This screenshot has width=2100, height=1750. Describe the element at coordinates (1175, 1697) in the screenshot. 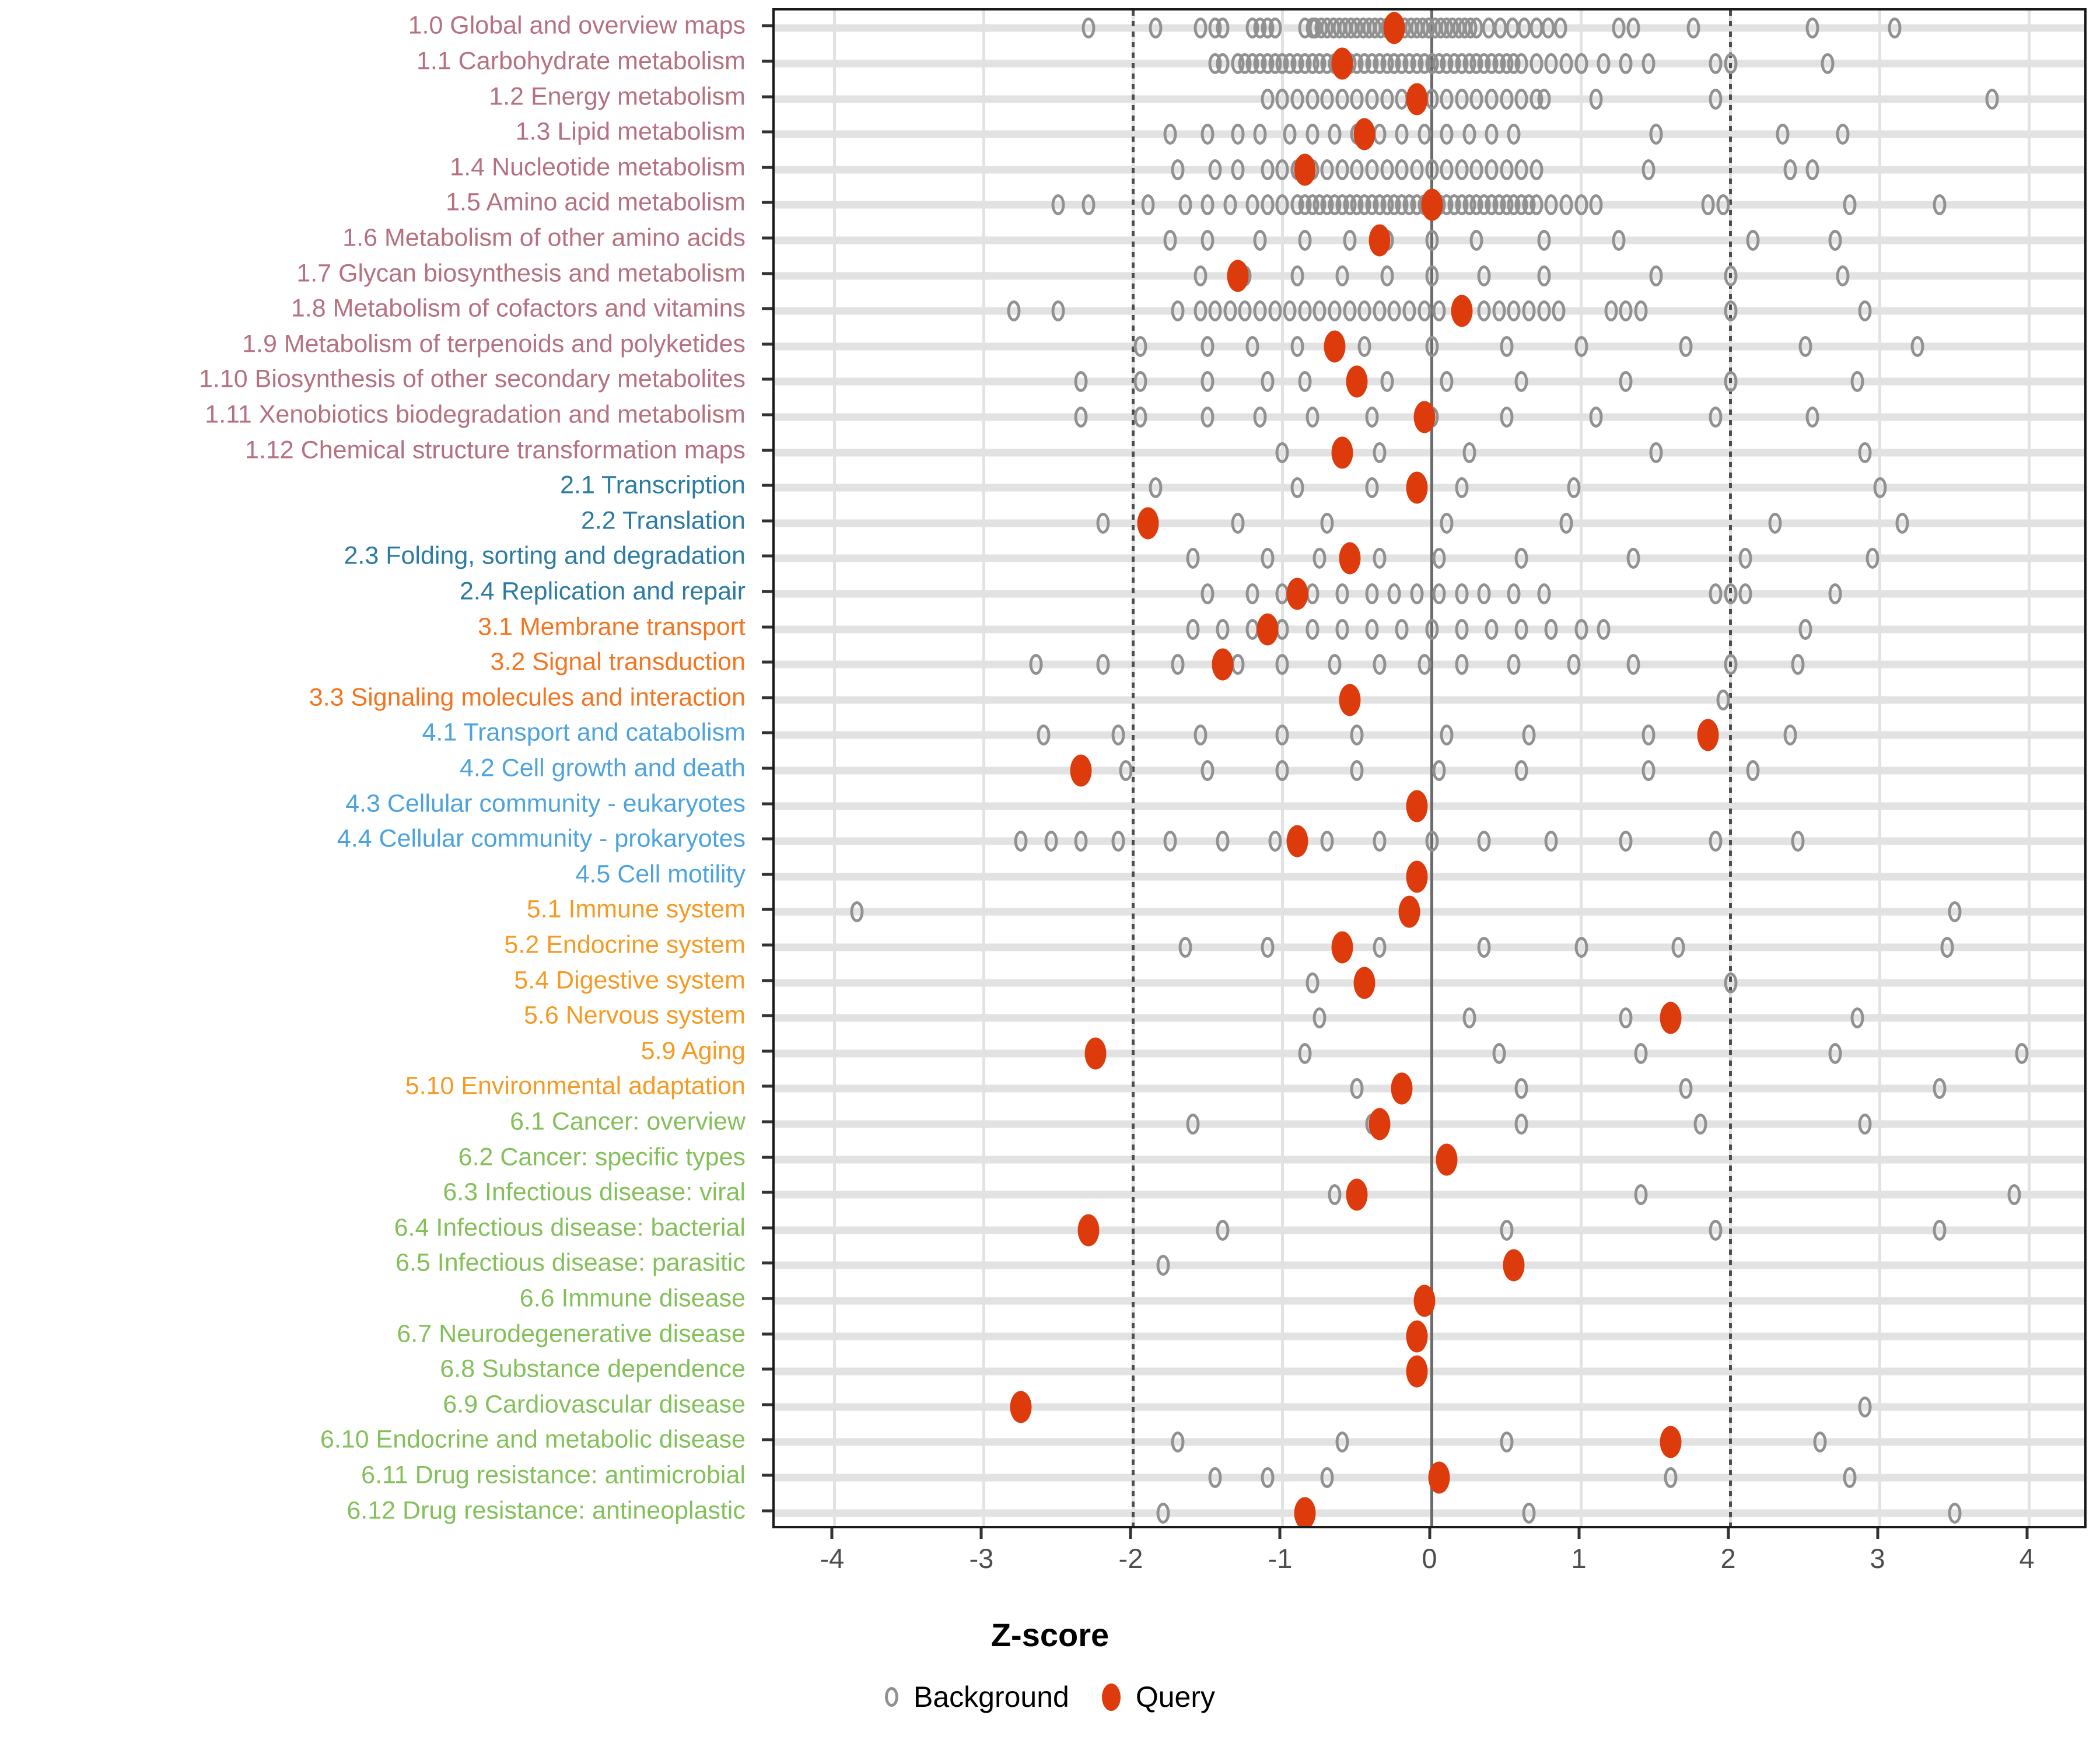

I see `legend-label-query: Query` at that location.